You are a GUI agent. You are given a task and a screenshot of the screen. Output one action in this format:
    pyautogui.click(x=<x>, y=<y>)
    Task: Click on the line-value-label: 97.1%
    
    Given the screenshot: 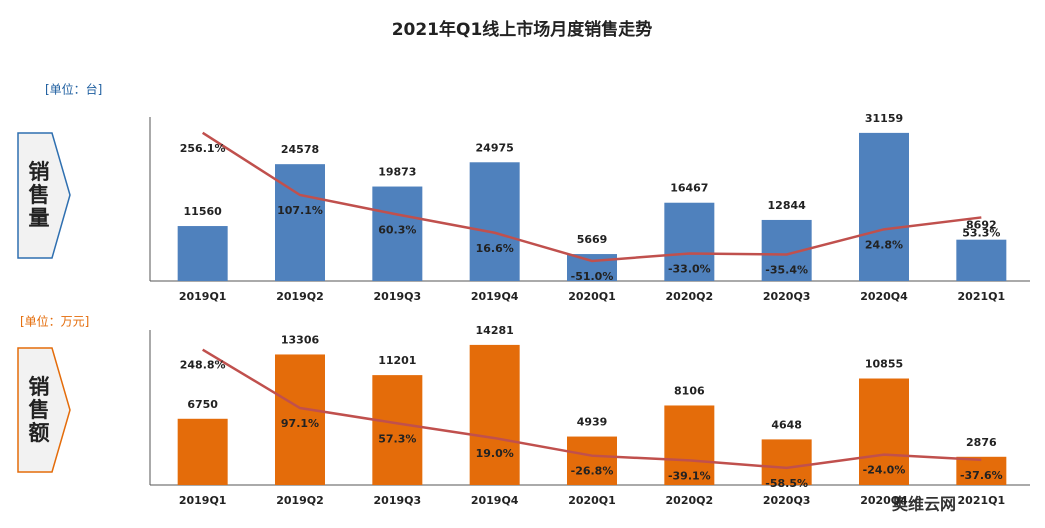 What is the action you would take?
    pyautogui.click(x=300, y=423)
    